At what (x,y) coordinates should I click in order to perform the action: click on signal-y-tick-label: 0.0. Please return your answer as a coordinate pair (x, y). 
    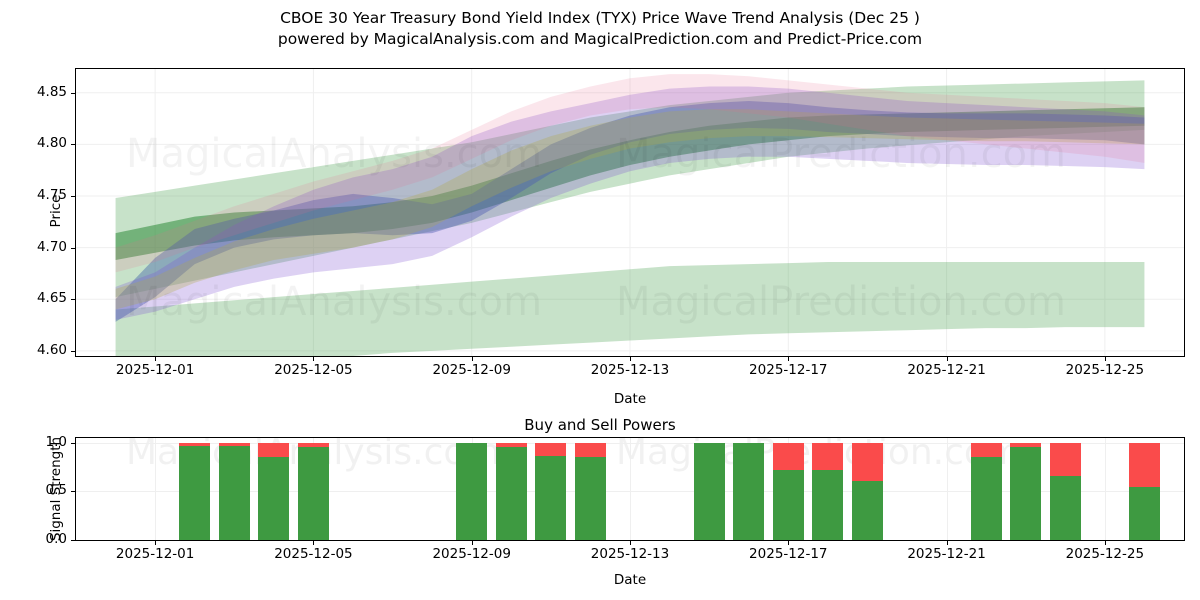
    Looking at the image, I should click on (56, 539).